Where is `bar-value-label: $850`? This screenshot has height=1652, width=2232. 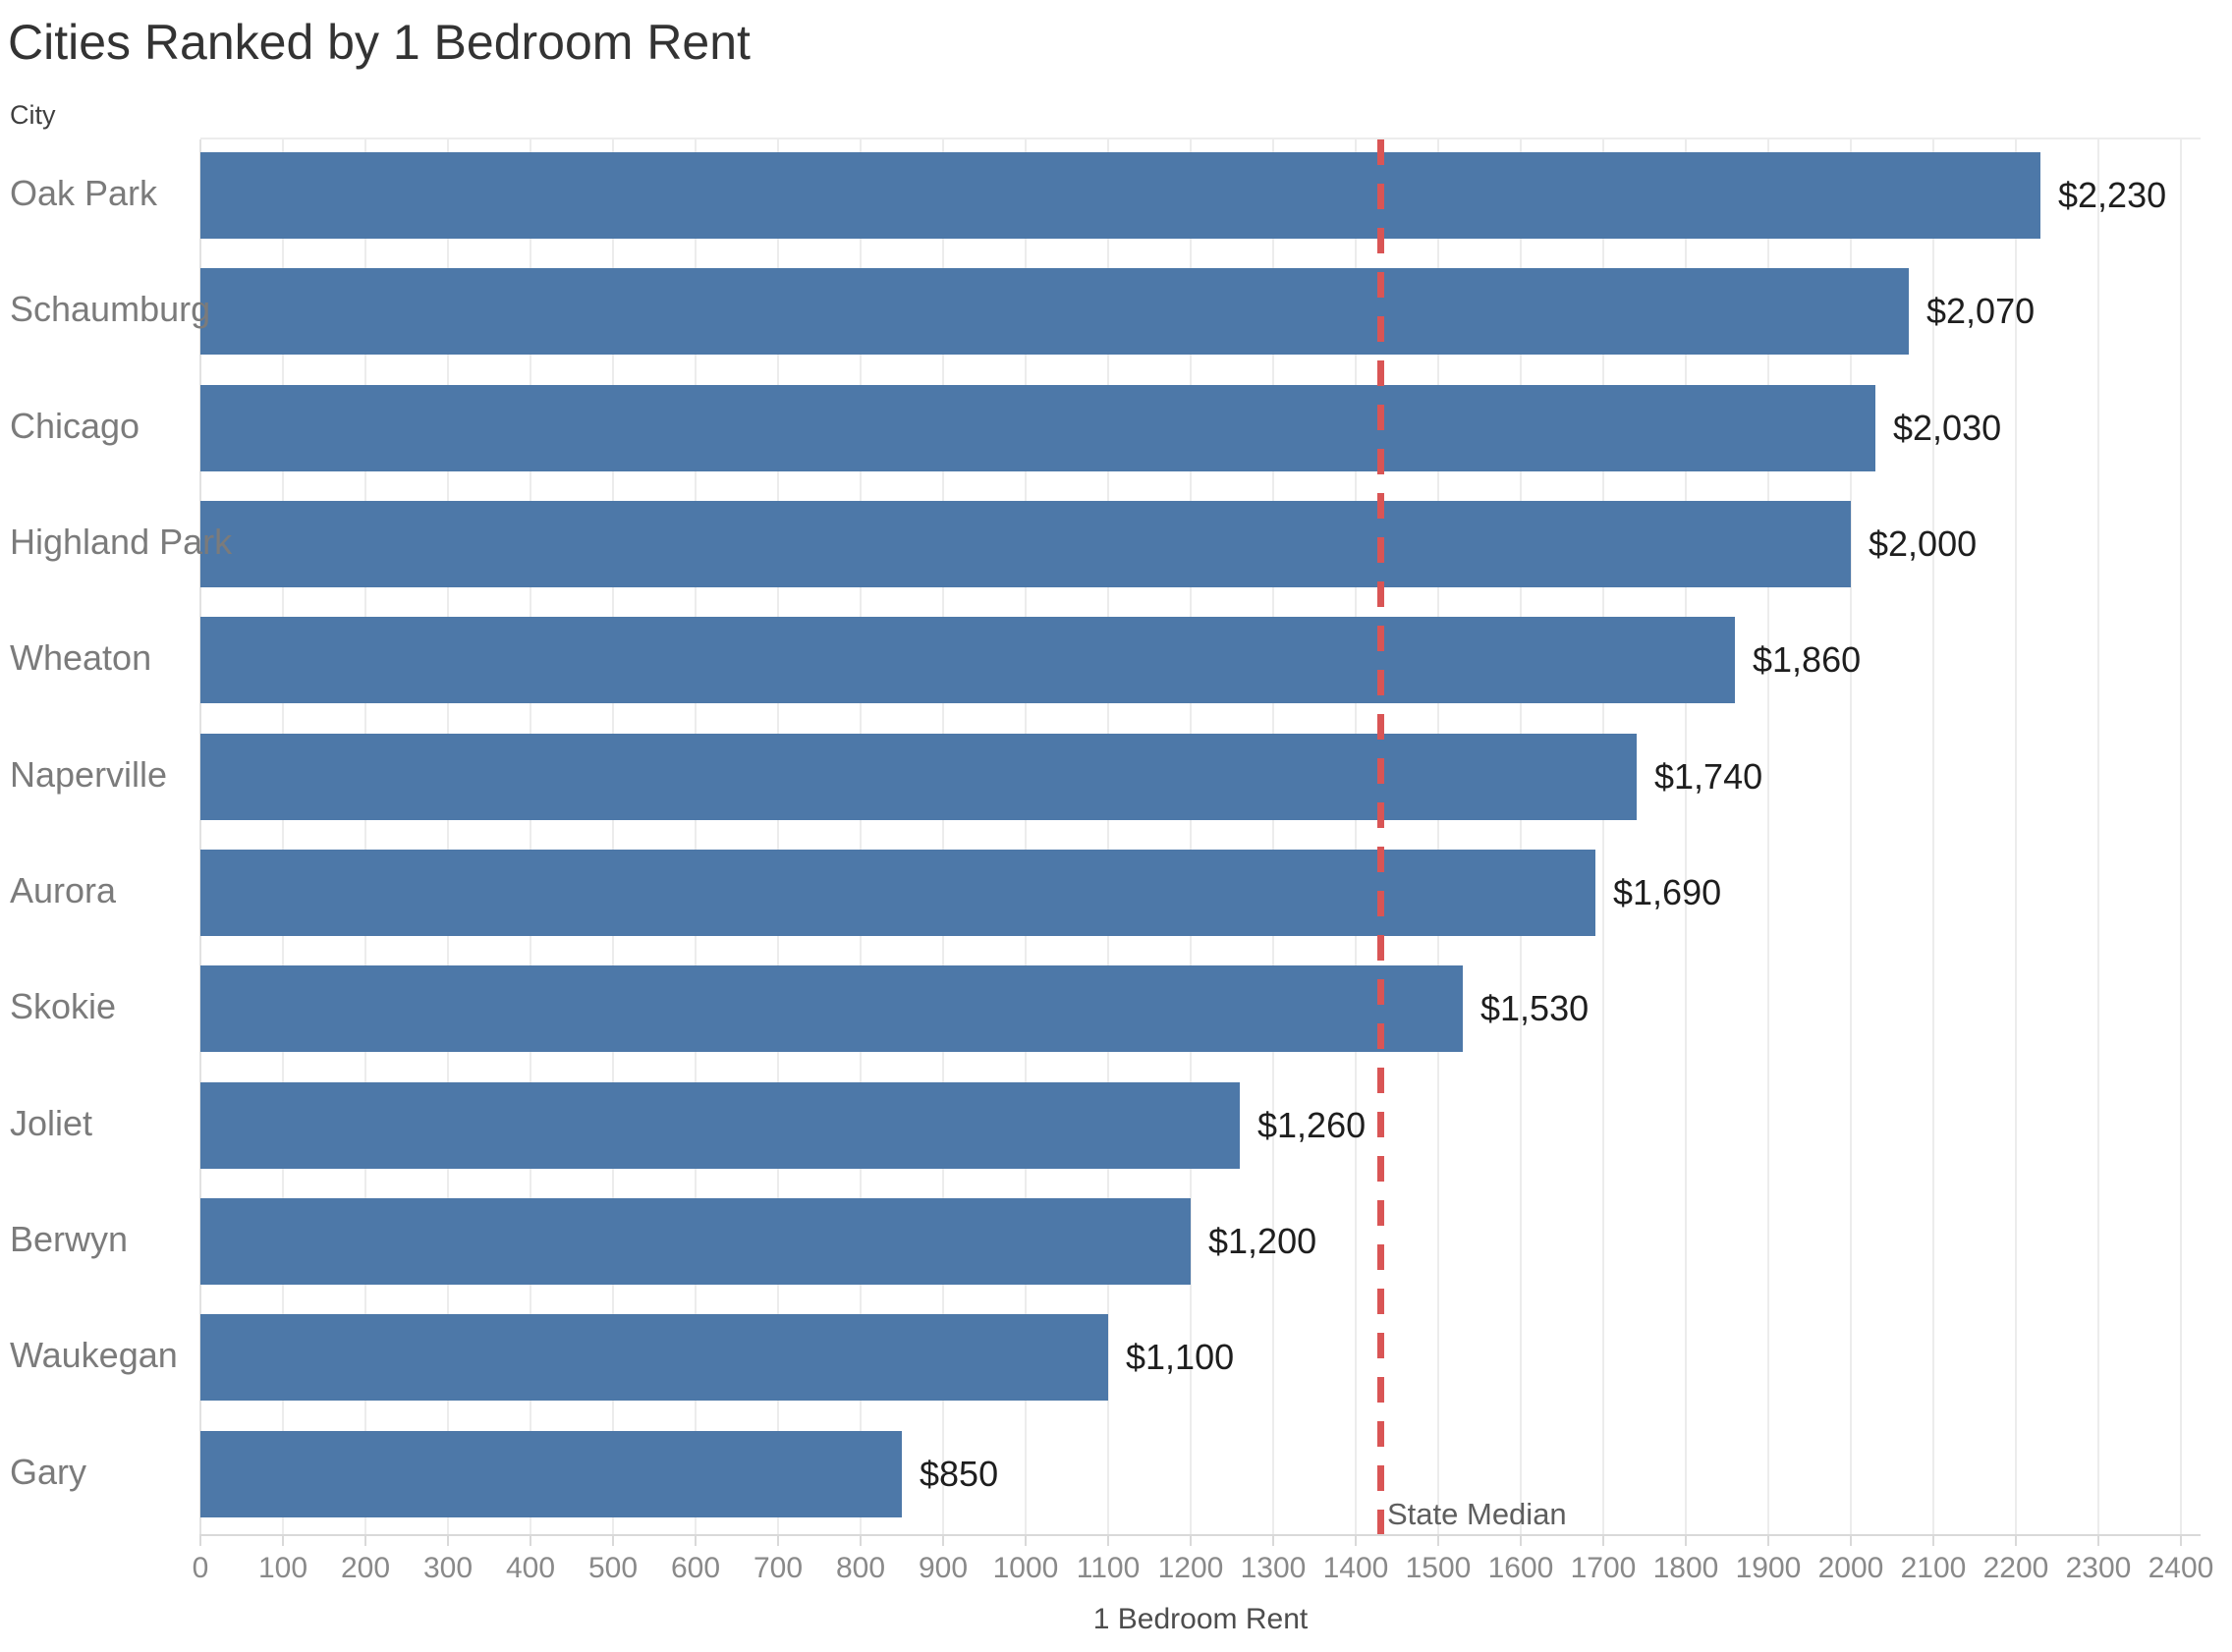 bar-value-label: $850 is located at coordinates (960, 1474).